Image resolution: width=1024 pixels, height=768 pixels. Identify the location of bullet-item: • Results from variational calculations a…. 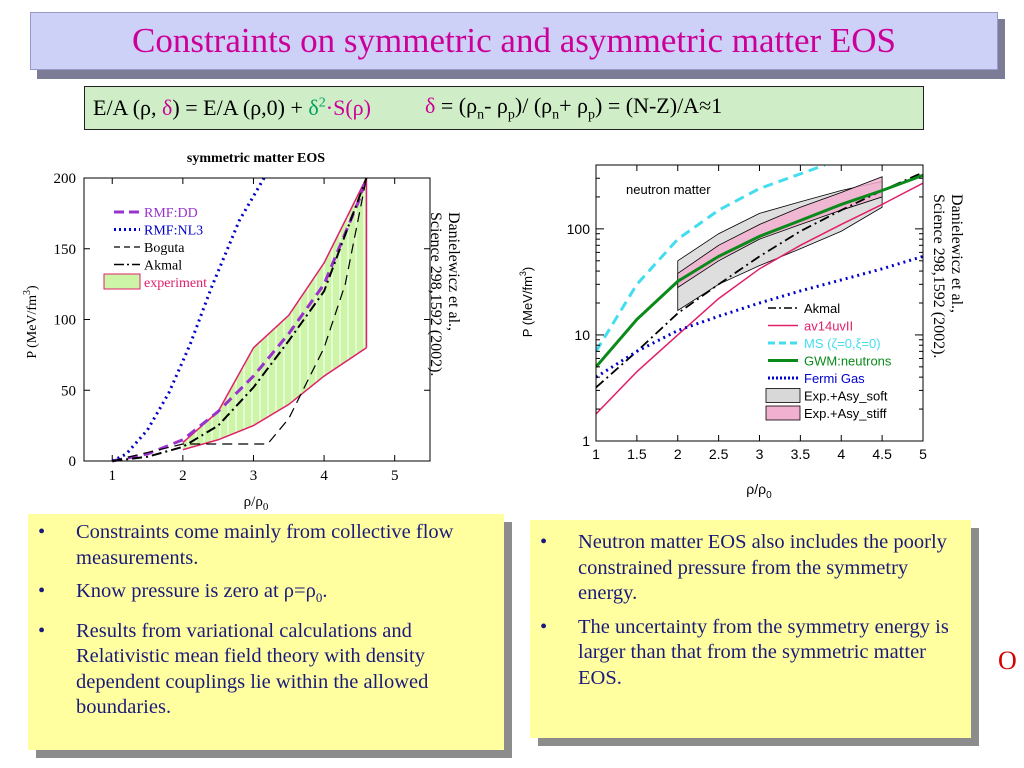
(261, 670).